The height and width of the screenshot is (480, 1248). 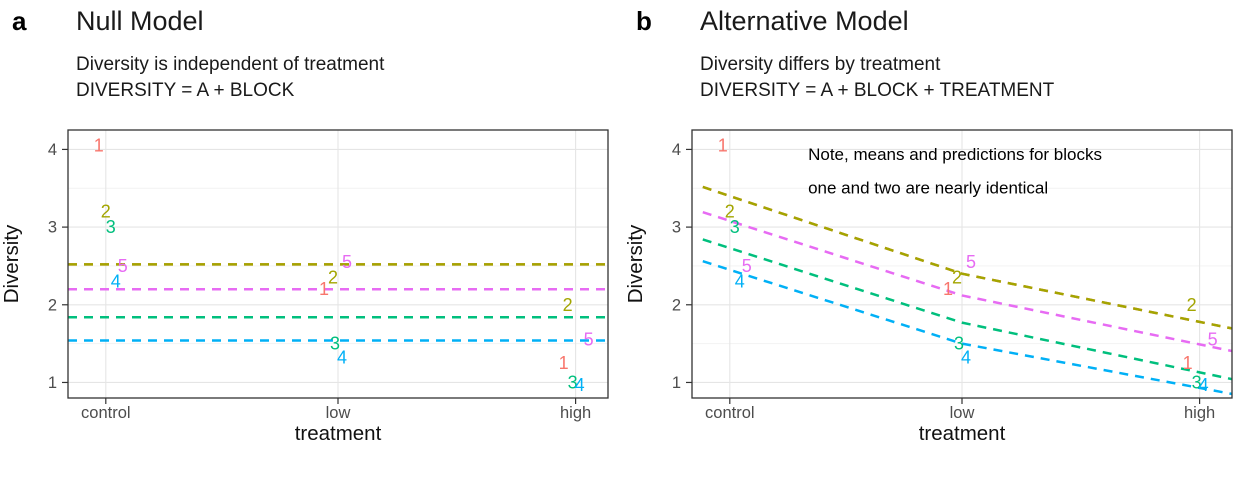 What do you see at coordinates (804, 21) in the screenshot?
I see `panel-b-title: Alternative Model` at bounding box center [804, 21].